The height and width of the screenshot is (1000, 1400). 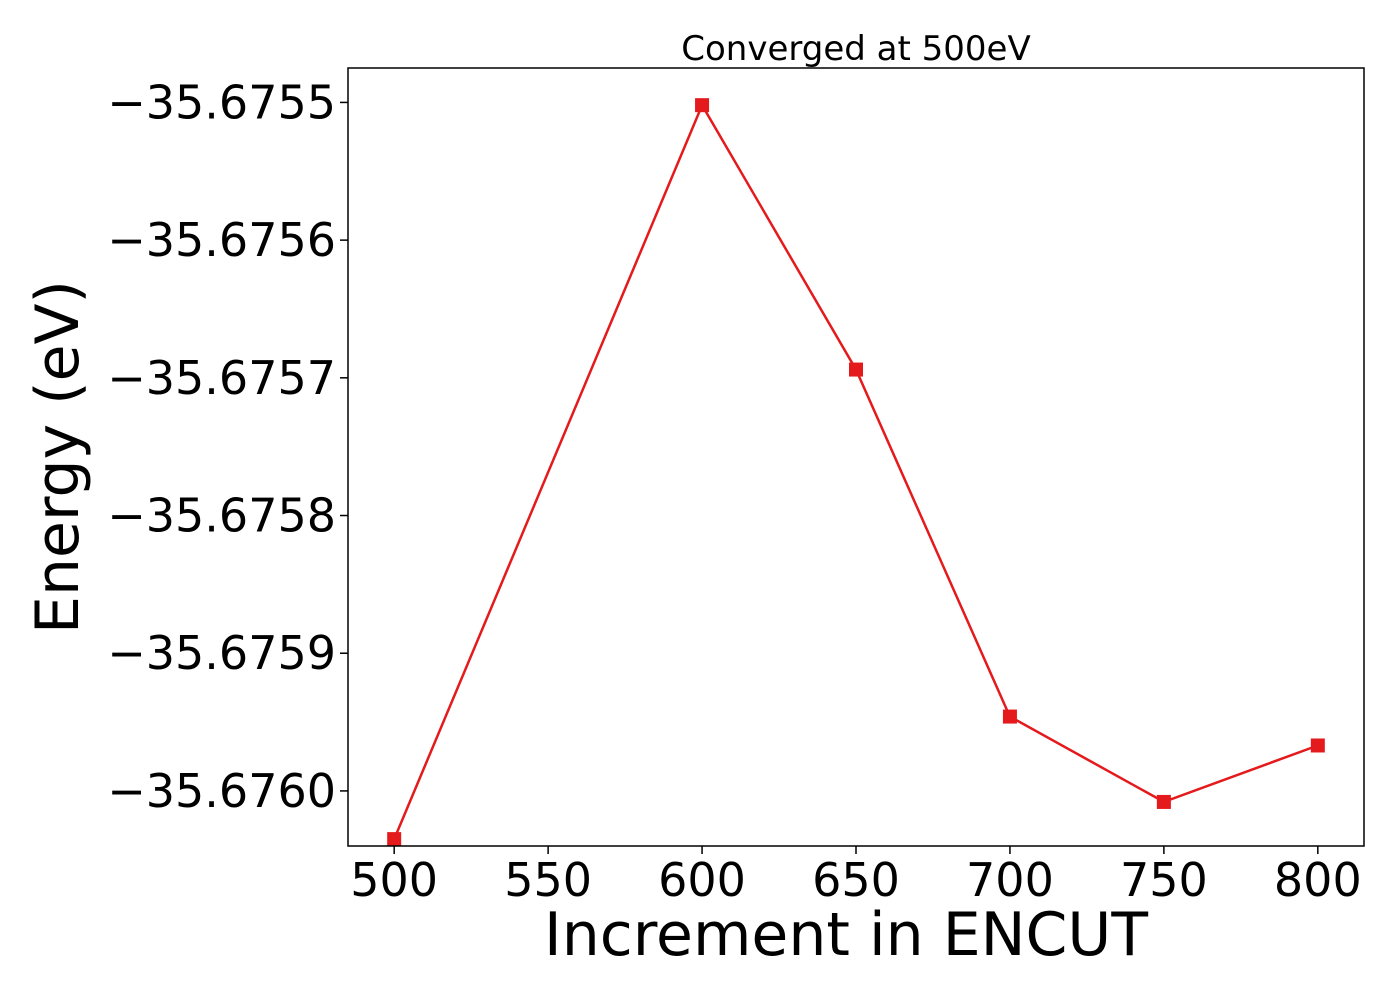 What do you see at coordinates (394, 880) in the screenshot?
I see `x-tick-label: 500` at bounding box center [394, 880].